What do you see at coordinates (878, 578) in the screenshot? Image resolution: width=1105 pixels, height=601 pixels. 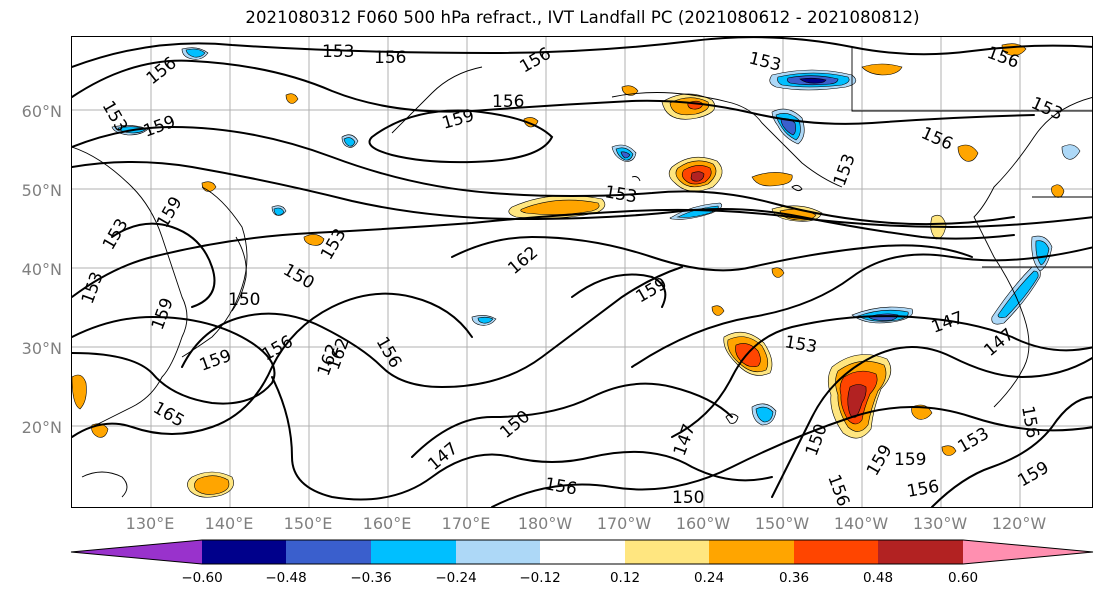 I see `colorbar-tick-label: 0.48` at bounding box center [878, 578].